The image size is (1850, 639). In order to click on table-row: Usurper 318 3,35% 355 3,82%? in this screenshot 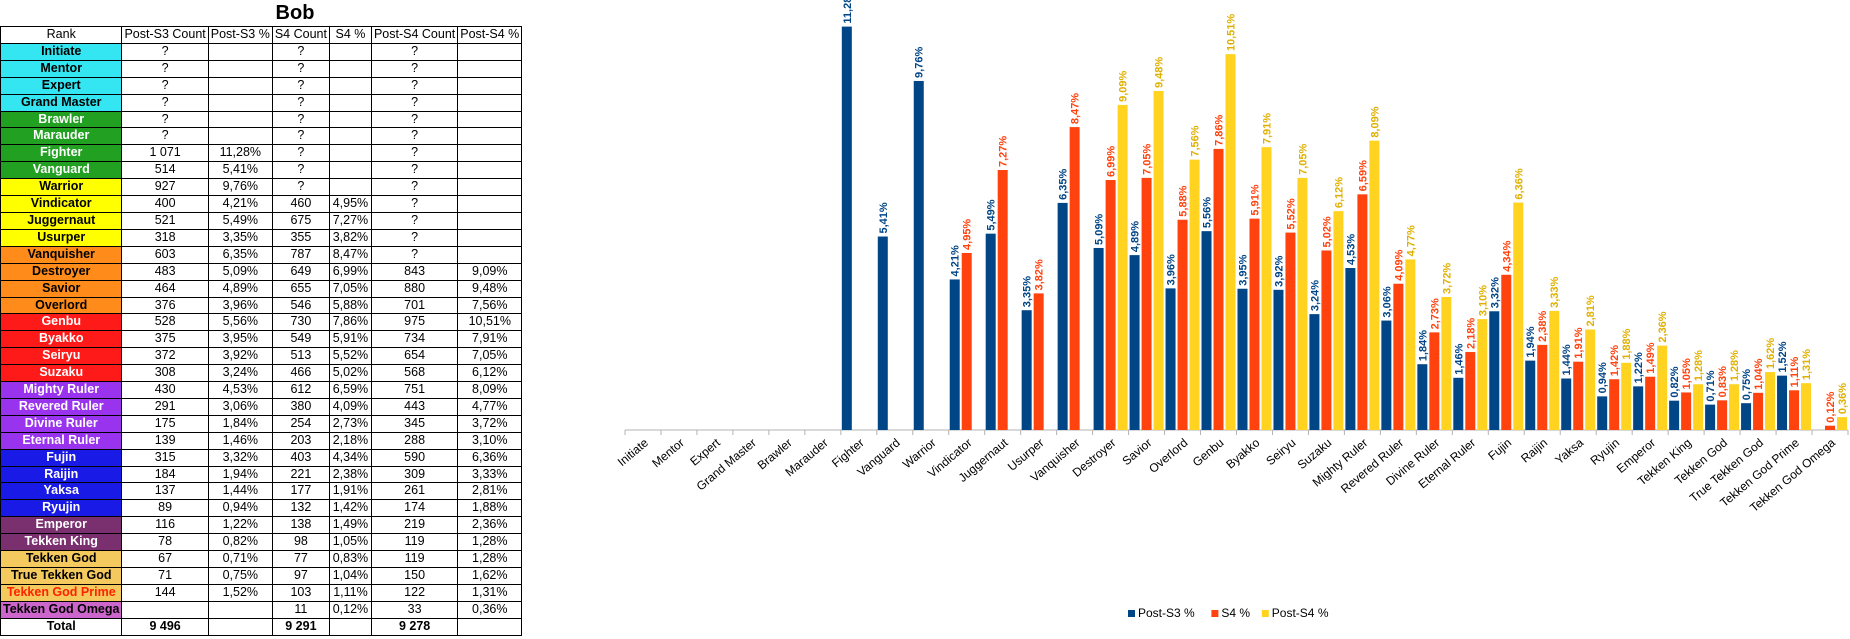, I will do `click(261, 237)`.